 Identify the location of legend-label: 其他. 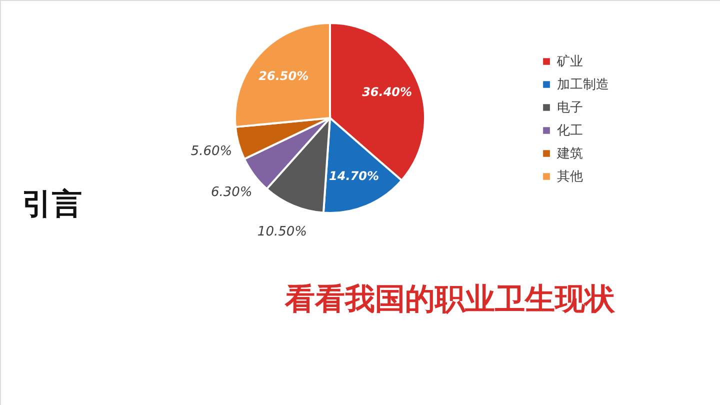
(570, 177).